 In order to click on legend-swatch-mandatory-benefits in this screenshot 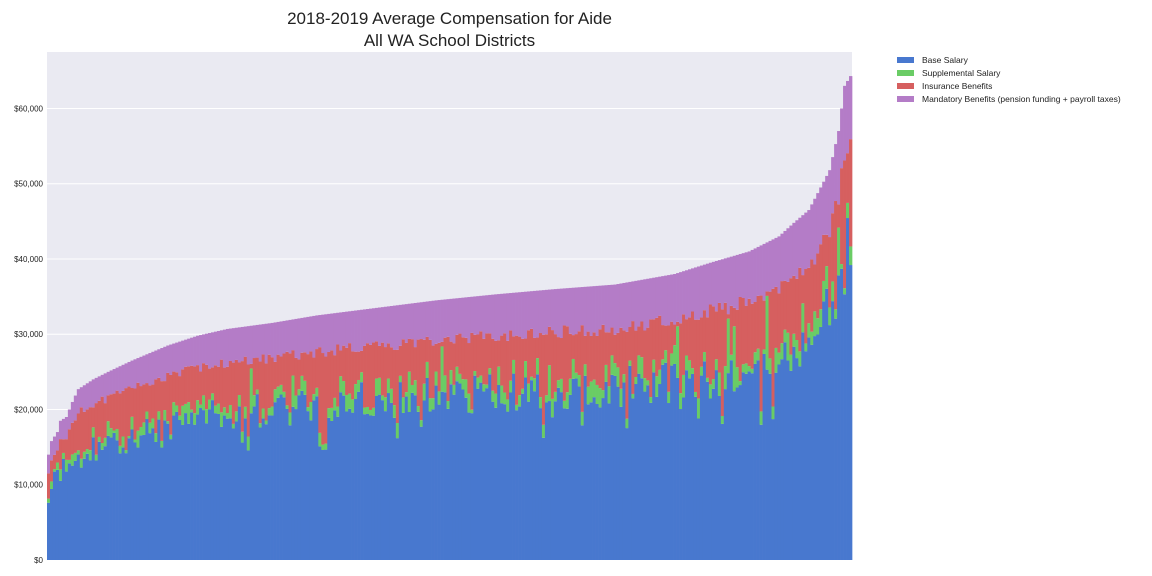, I will do `click(905, 99)`.